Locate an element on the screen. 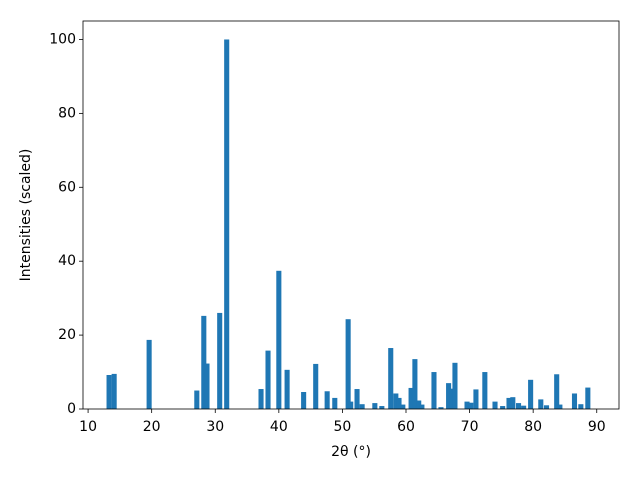  x-tick-label: 70 is located at coordinates (470, 427).